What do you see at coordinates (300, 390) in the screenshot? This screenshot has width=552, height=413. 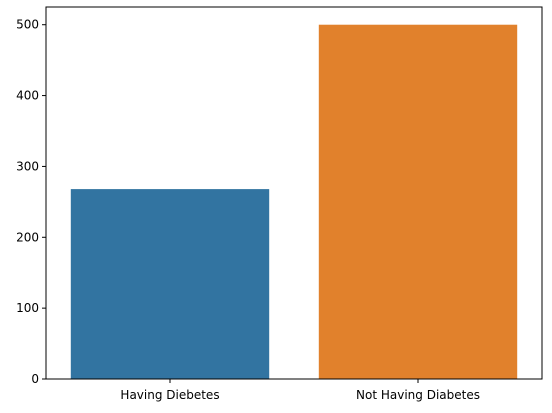 I see `x-axis-ticks: Having Diebetes Not Having Diabetes` at bounding box center [300, 390].